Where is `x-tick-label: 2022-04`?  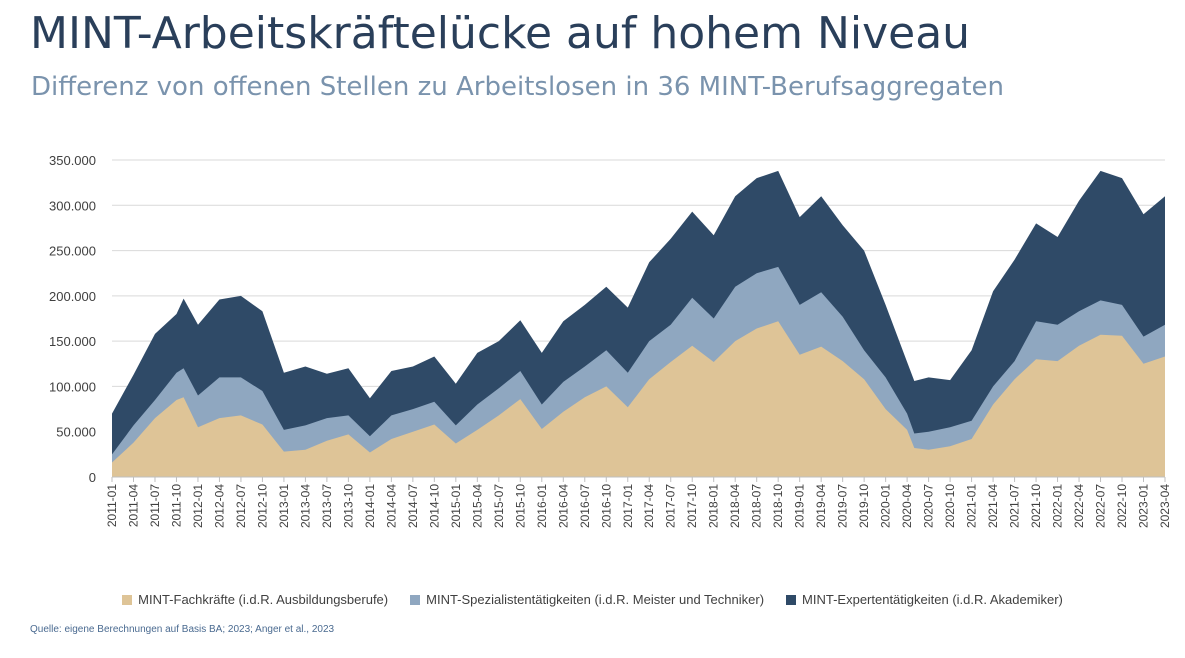
x-tick-label: 2022-04 is located at coordinates (1079, 506).